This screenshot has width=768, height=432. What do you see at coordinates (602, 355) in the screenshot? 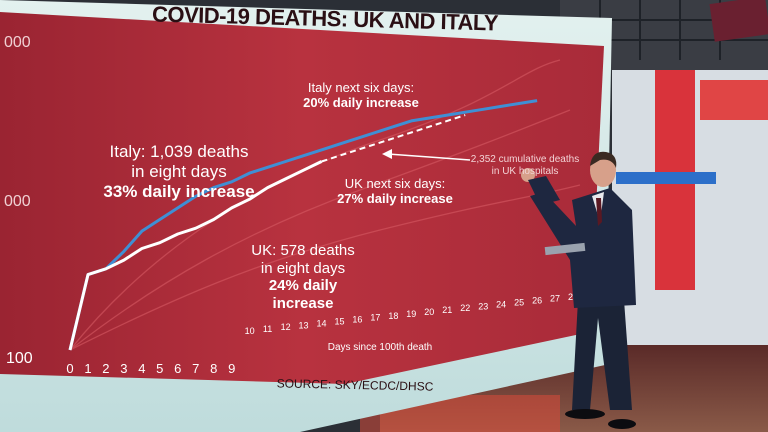
I see `presenter-legs` at bounding box center [602, 355].